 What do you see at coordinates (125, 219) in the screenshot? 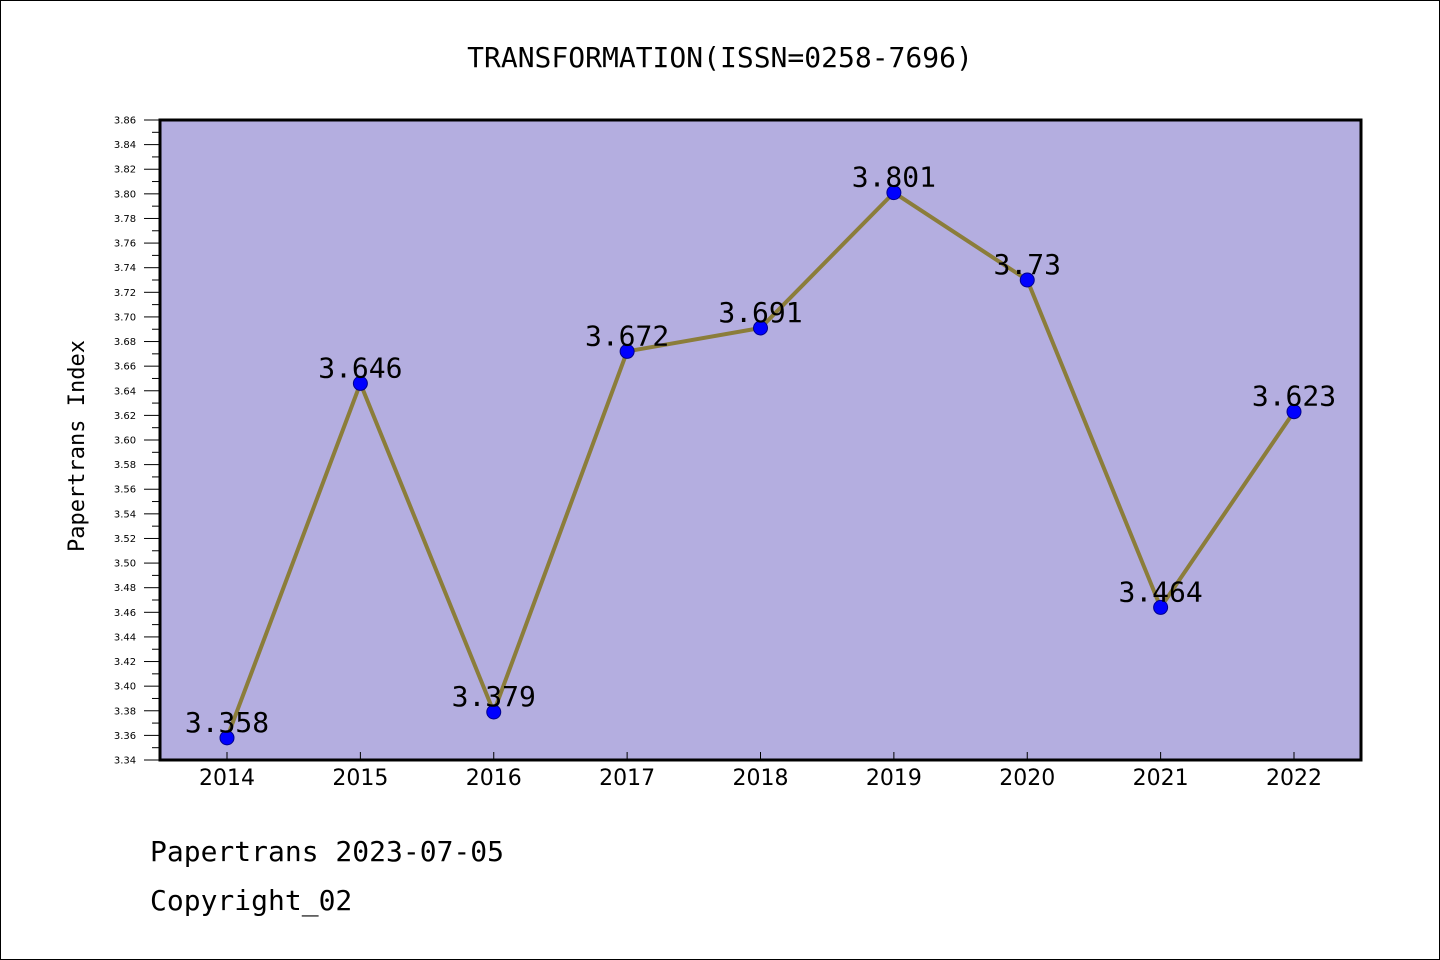
I see `y-tick-label: 3.78` at bounding box center [125, 219].